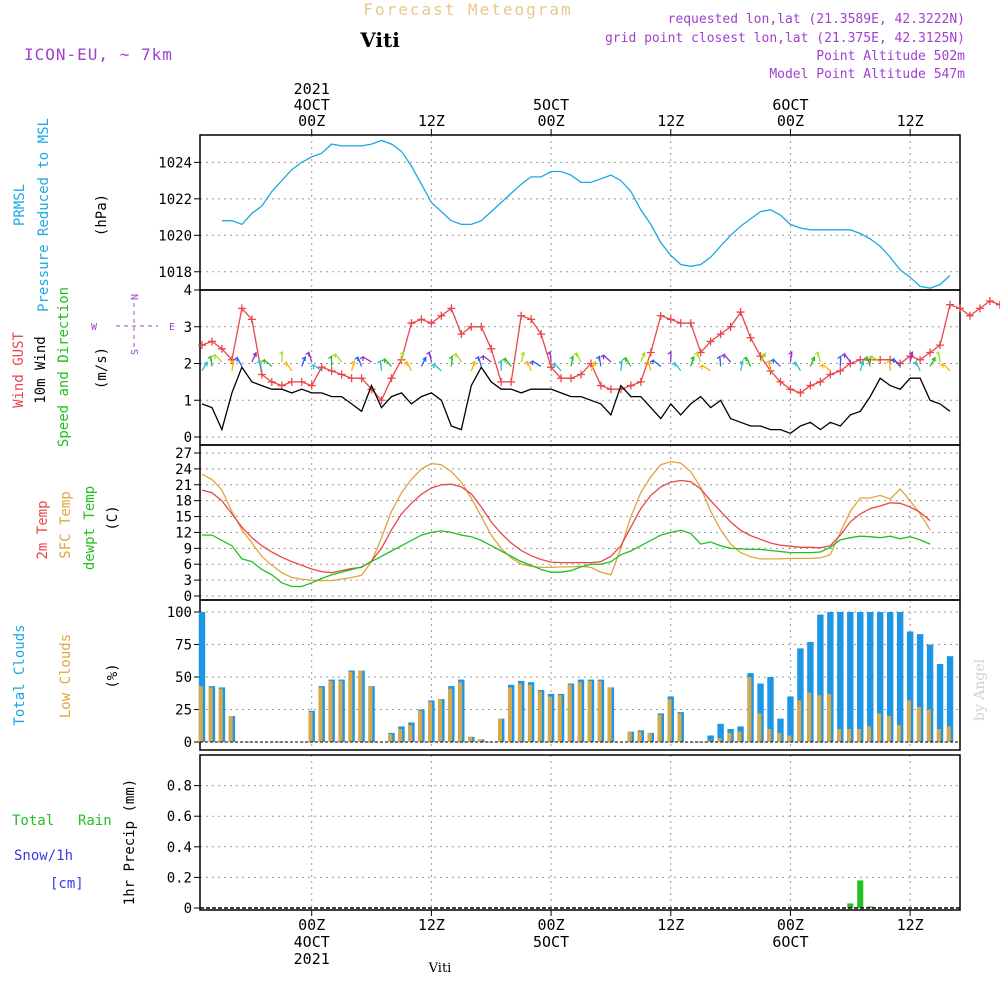 The height and width of the screenshot is (1000, 1000). Describe the element at coordinates (183, 454) in the screenshot. I see `ytick-label: 27` at that location.